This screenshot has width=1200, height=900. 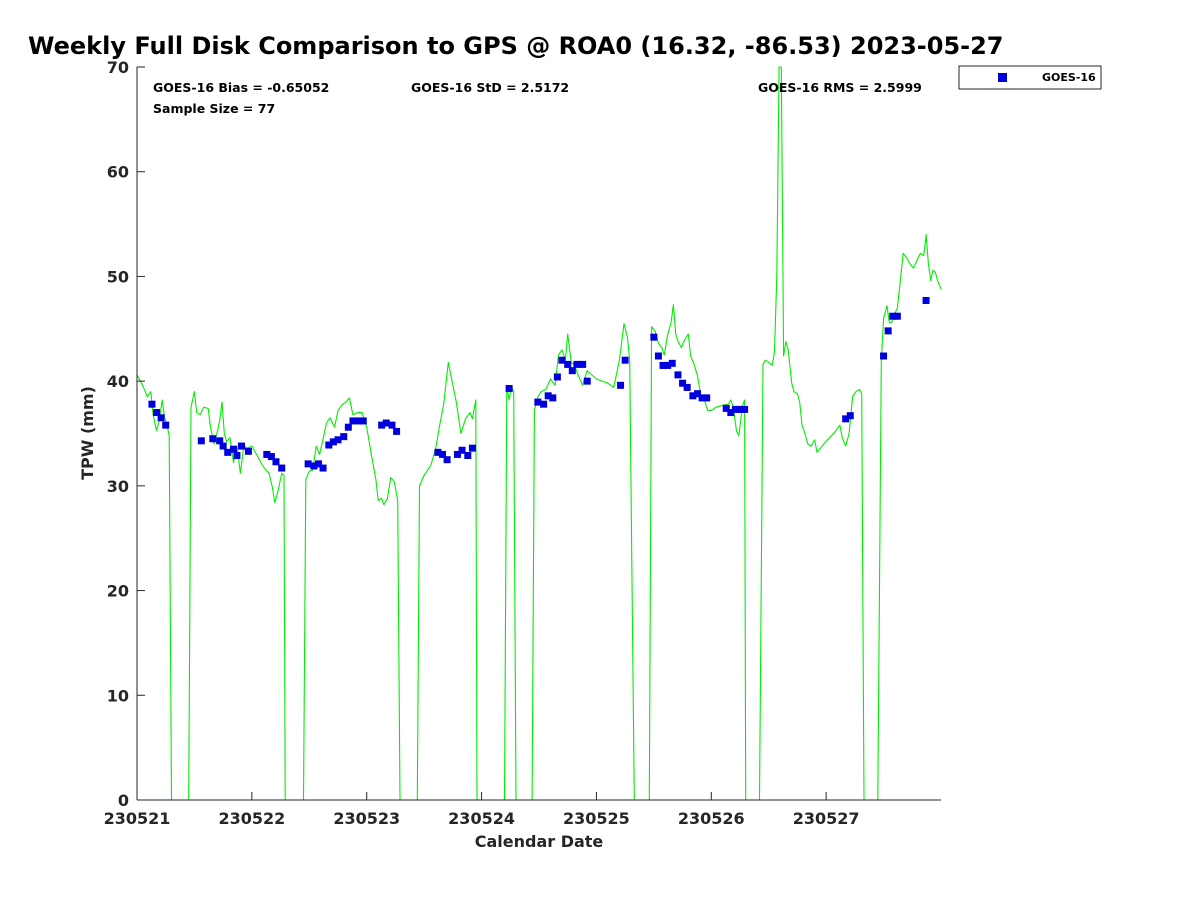 I want to click on goes16-scatter-layer, so click(x=539, y=384).